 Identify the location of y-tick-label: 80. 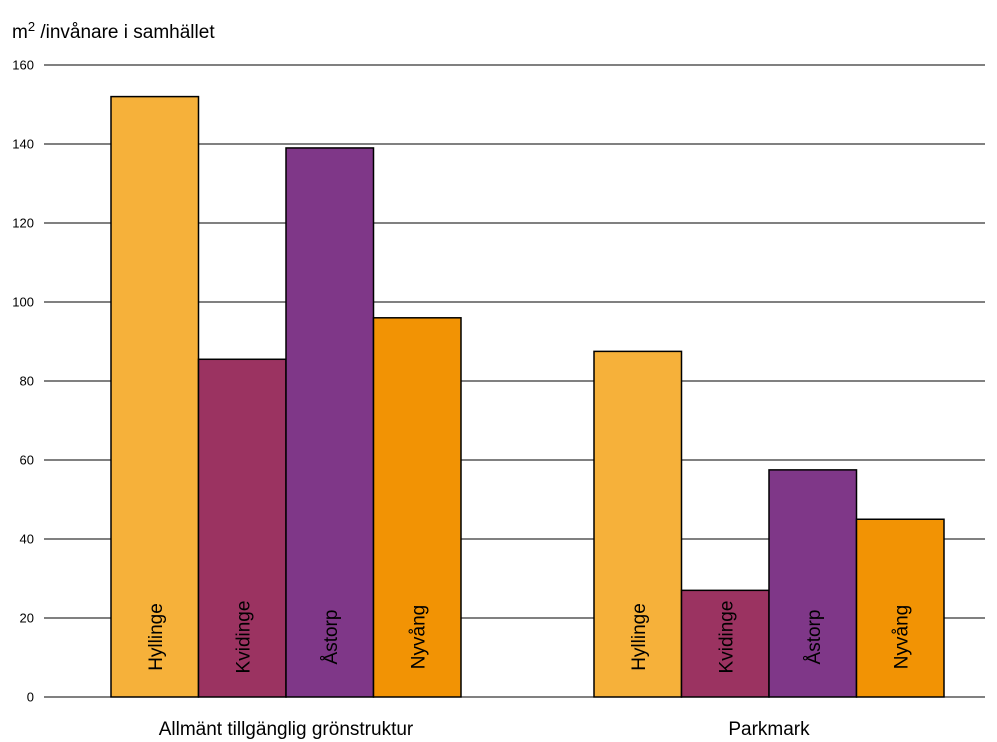
(27, 381).